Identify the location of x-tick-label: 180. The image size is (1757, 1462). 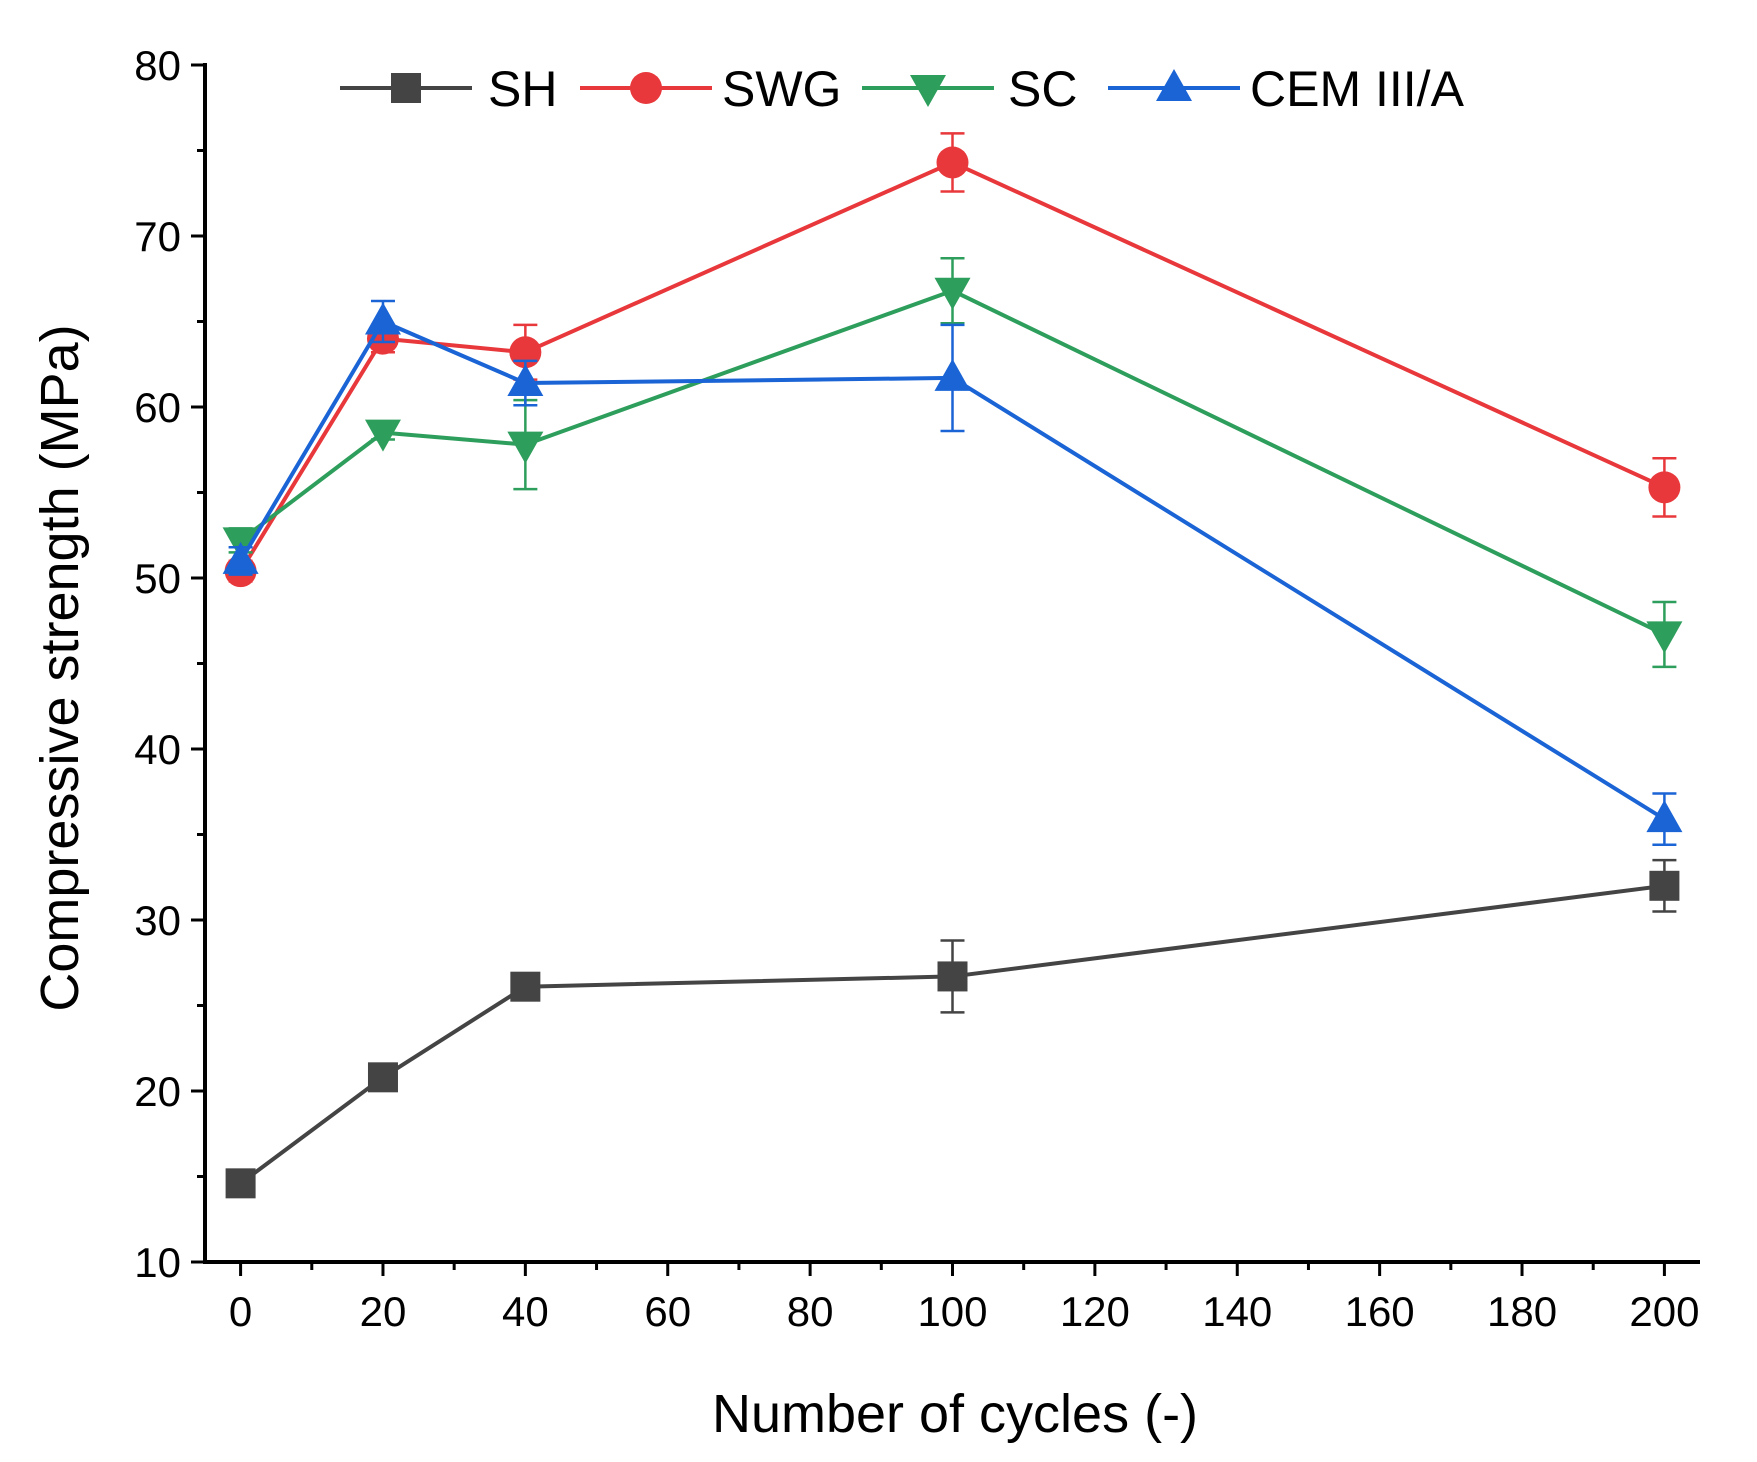
(1522, 1311).